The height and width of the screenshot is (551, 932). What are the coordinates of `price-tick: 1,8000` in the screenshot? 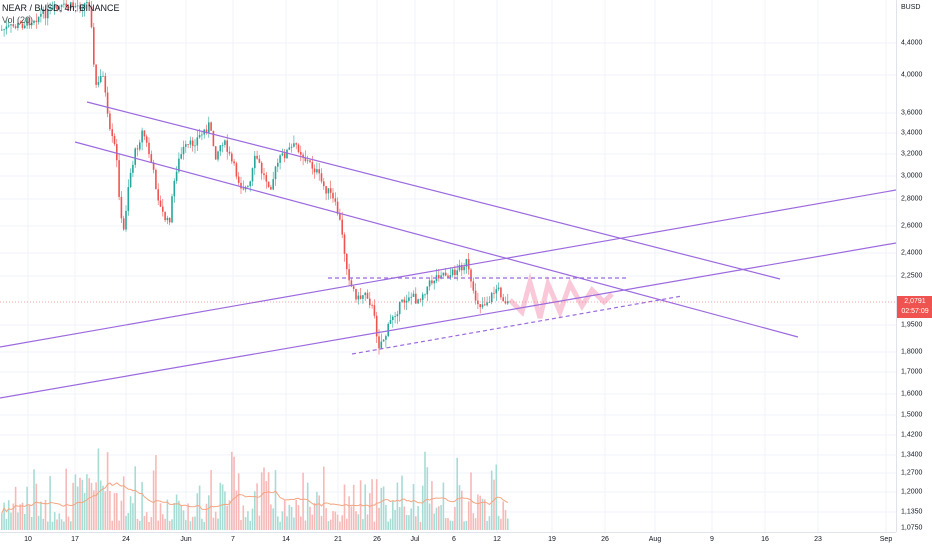 It's located at (912, 352).